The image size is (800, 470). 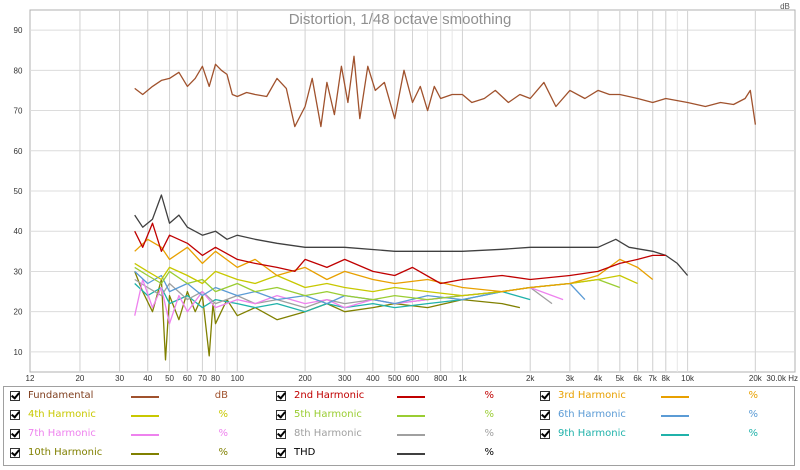 I want to click on legend-checkbox-10th-harmonic, so click(x=15, y=453).